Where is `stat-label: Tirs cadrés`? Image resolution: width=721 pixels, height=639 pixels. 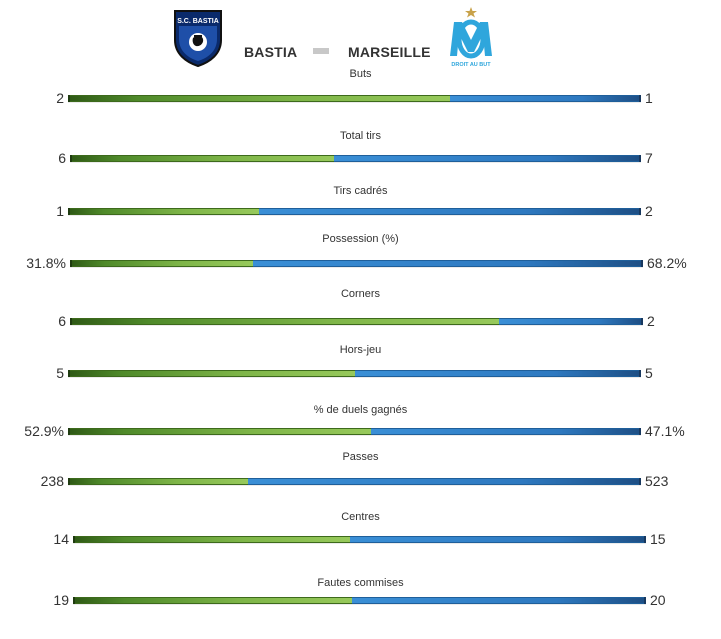 stat-label: Tirs cadrés is located at coordinates (360, 191).